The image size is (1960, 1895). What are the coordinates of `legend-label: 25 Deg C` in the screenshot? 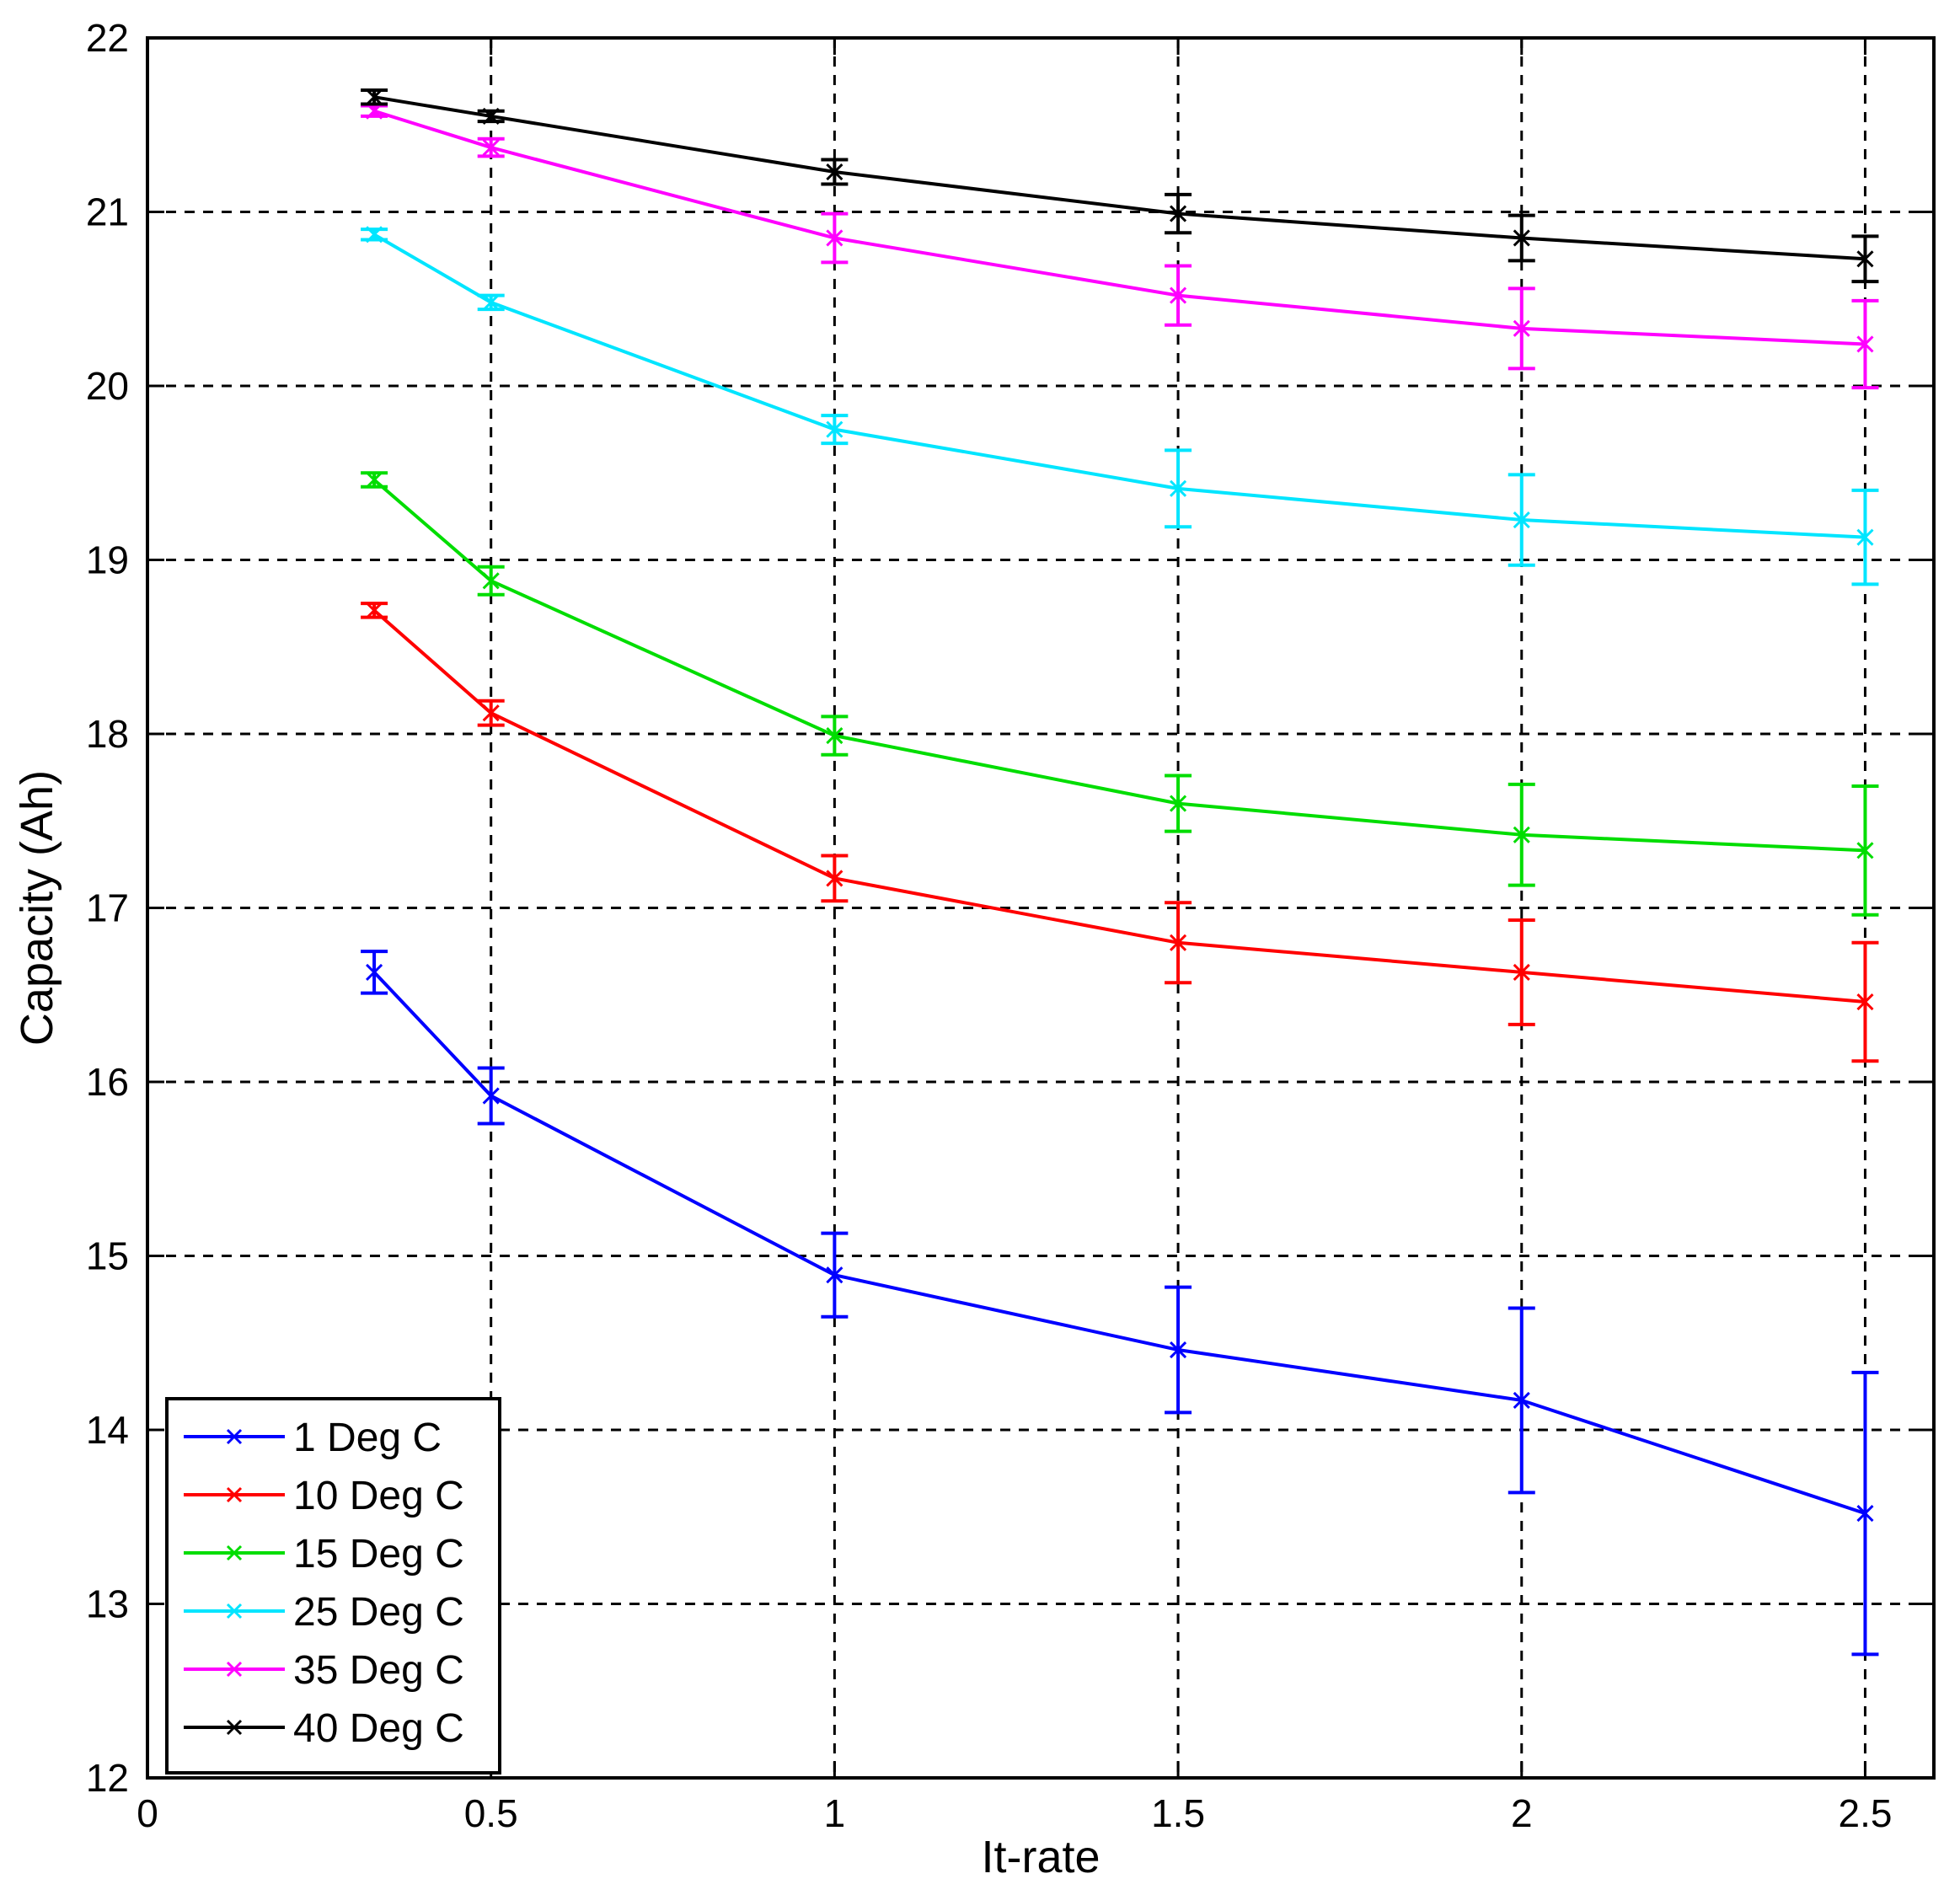 It's located at (378, 1613).